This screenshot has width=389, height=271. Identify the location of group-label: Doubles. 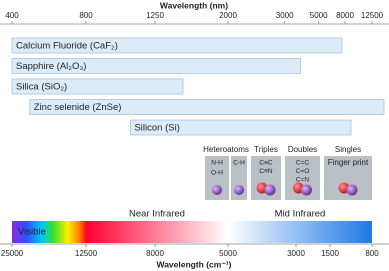
(302, 149).